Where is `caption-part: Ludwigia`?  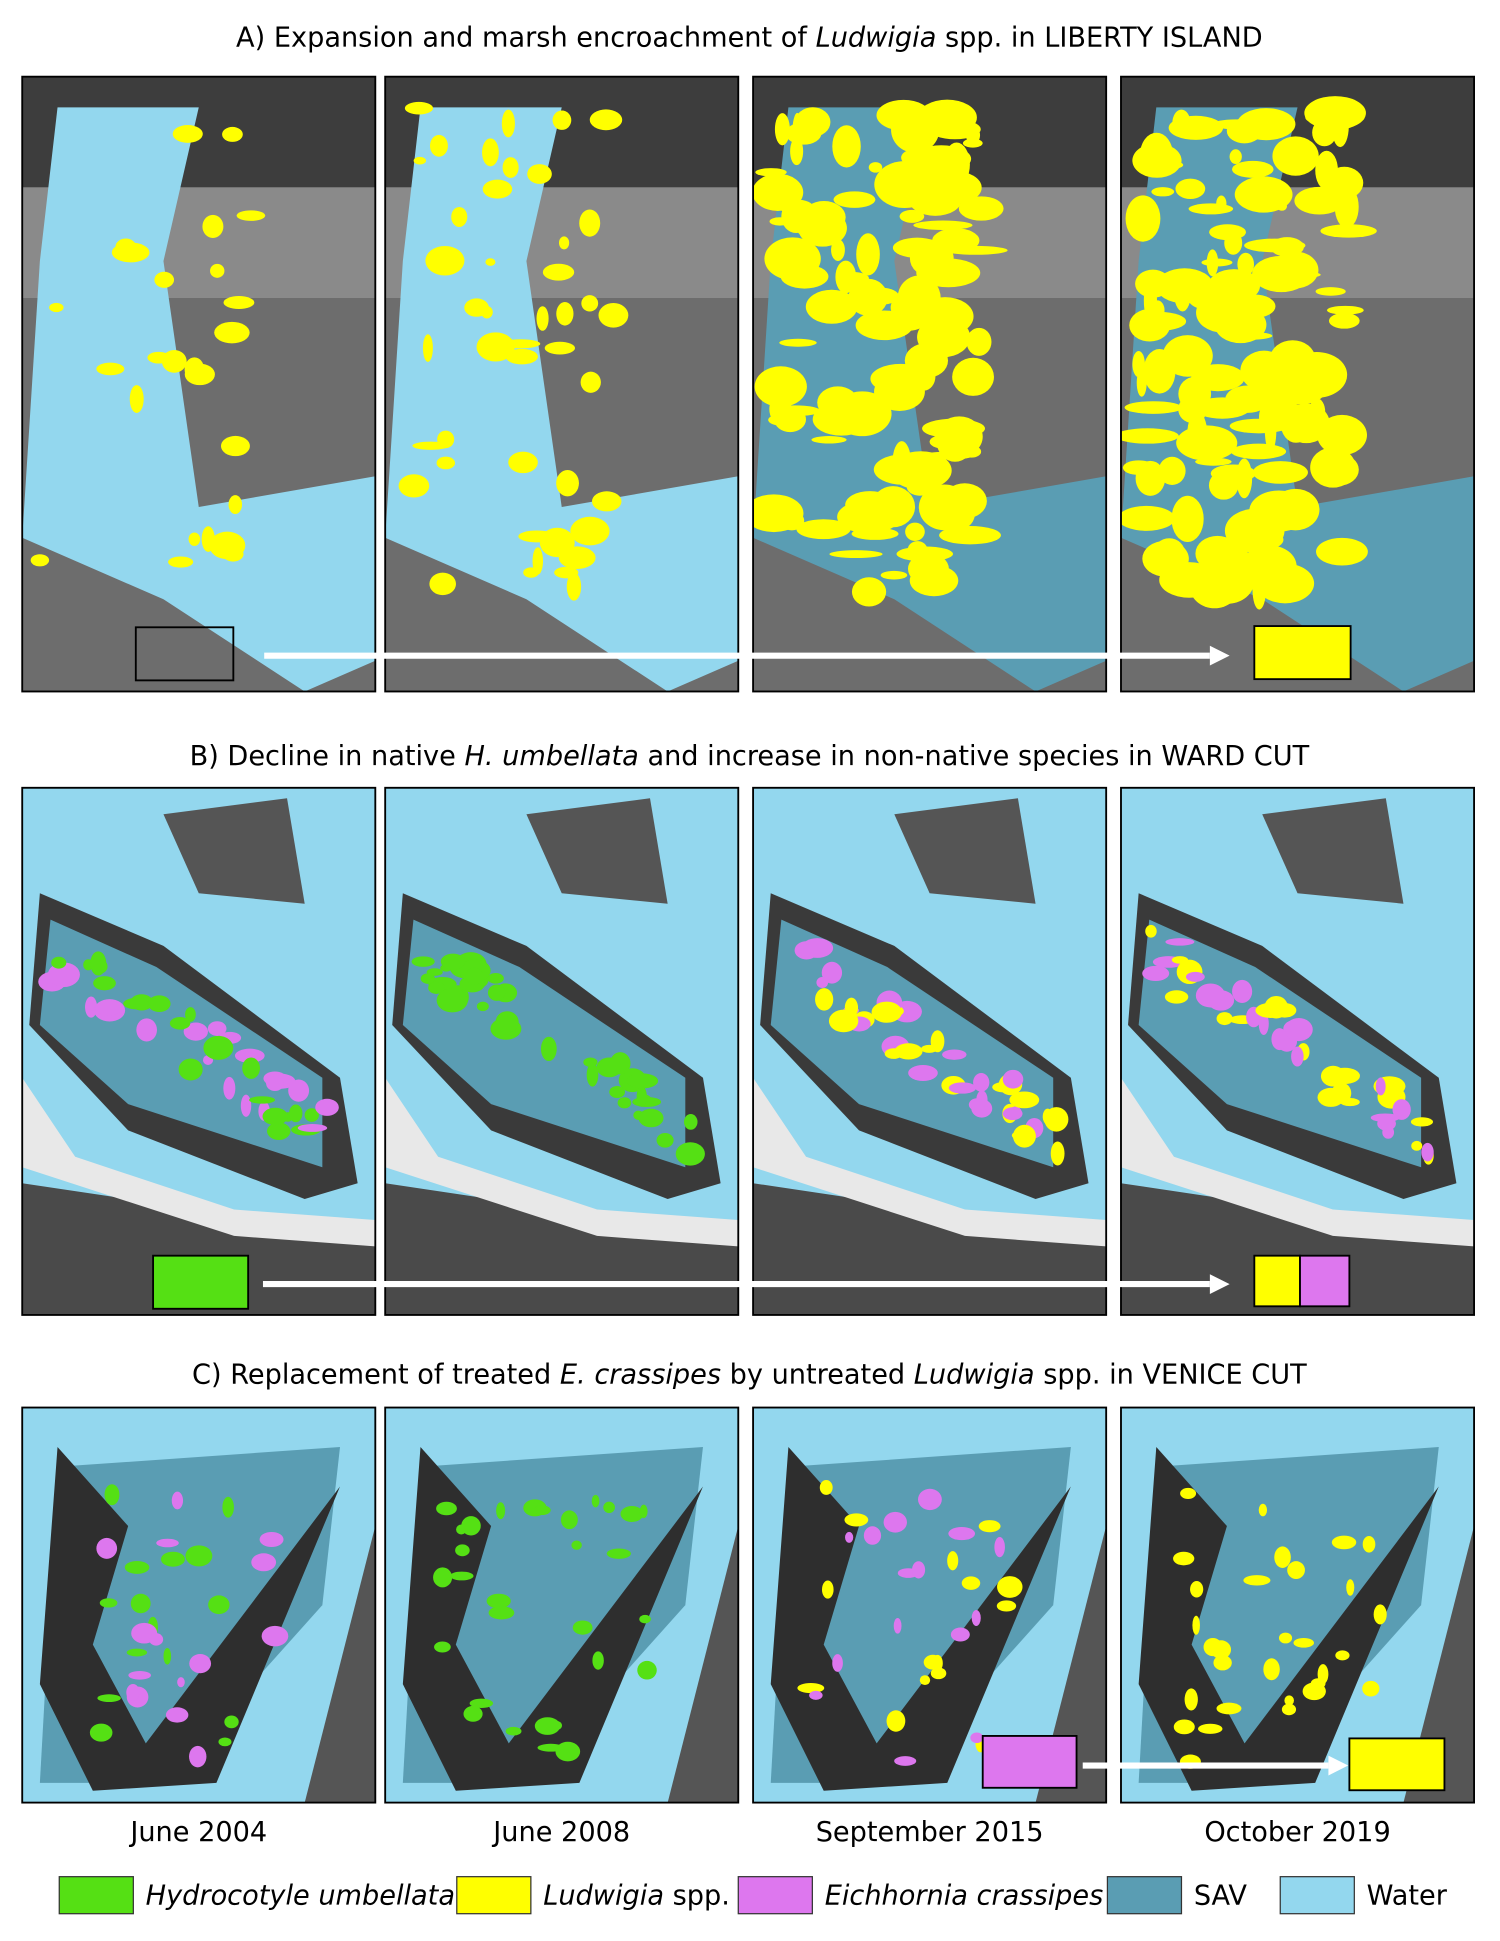 caption-part: Ludwigia is located at coordinates (603, 1895).